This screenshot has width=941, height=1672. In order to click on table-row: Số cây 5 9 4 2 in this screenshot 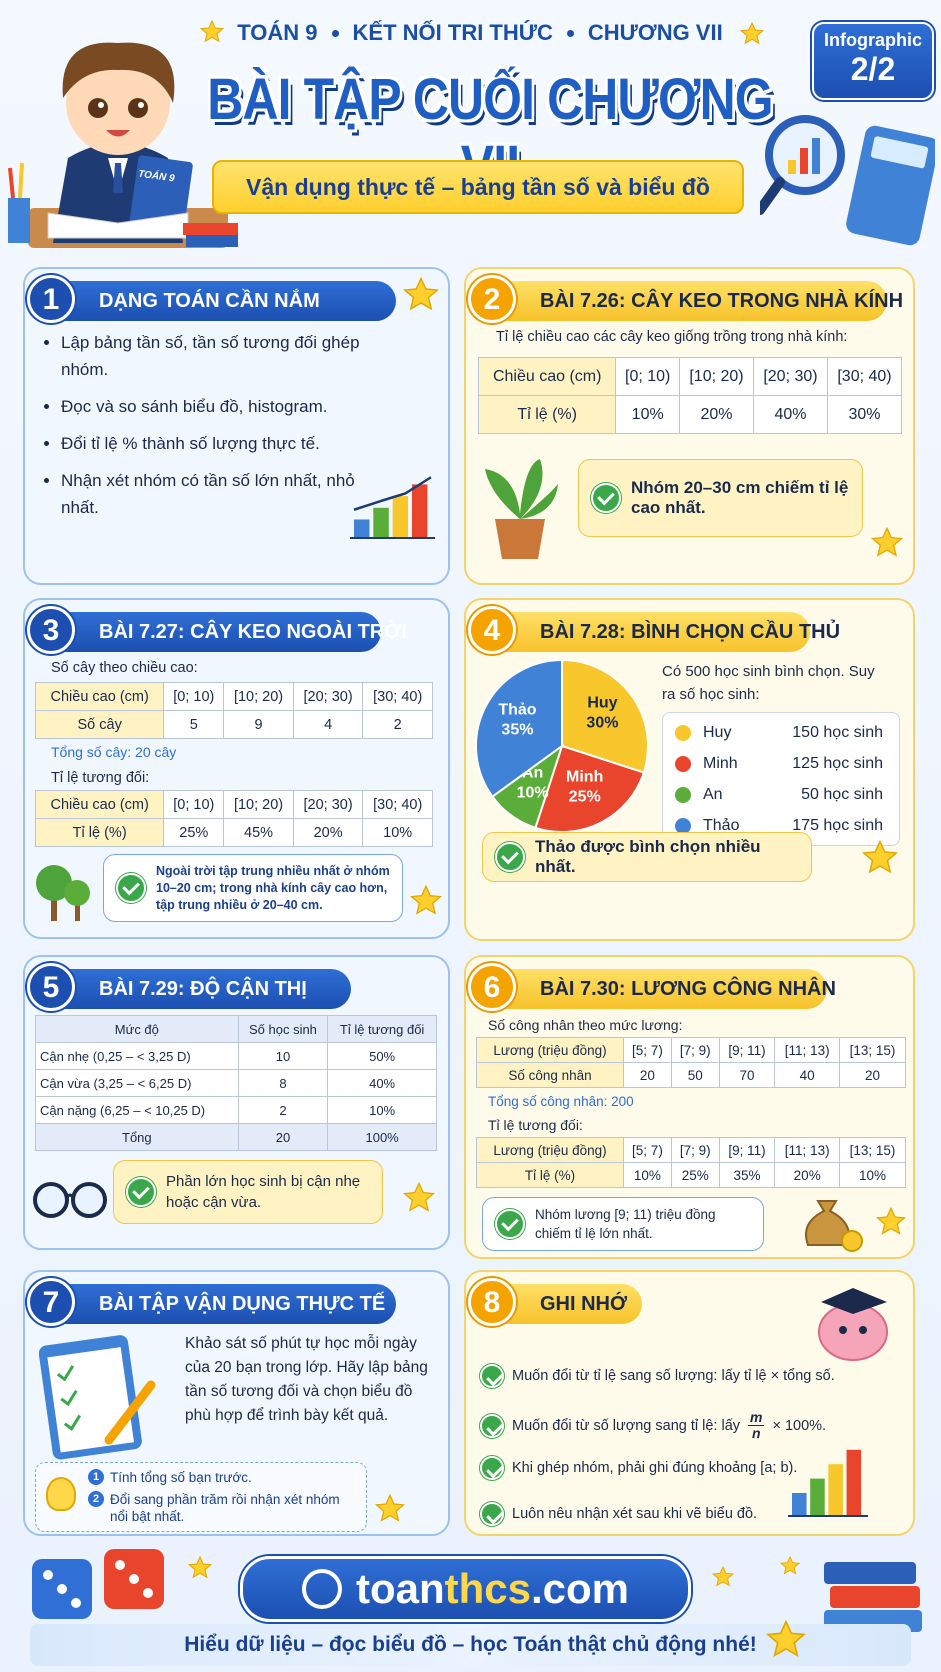, I will do `click(233, 724)`.